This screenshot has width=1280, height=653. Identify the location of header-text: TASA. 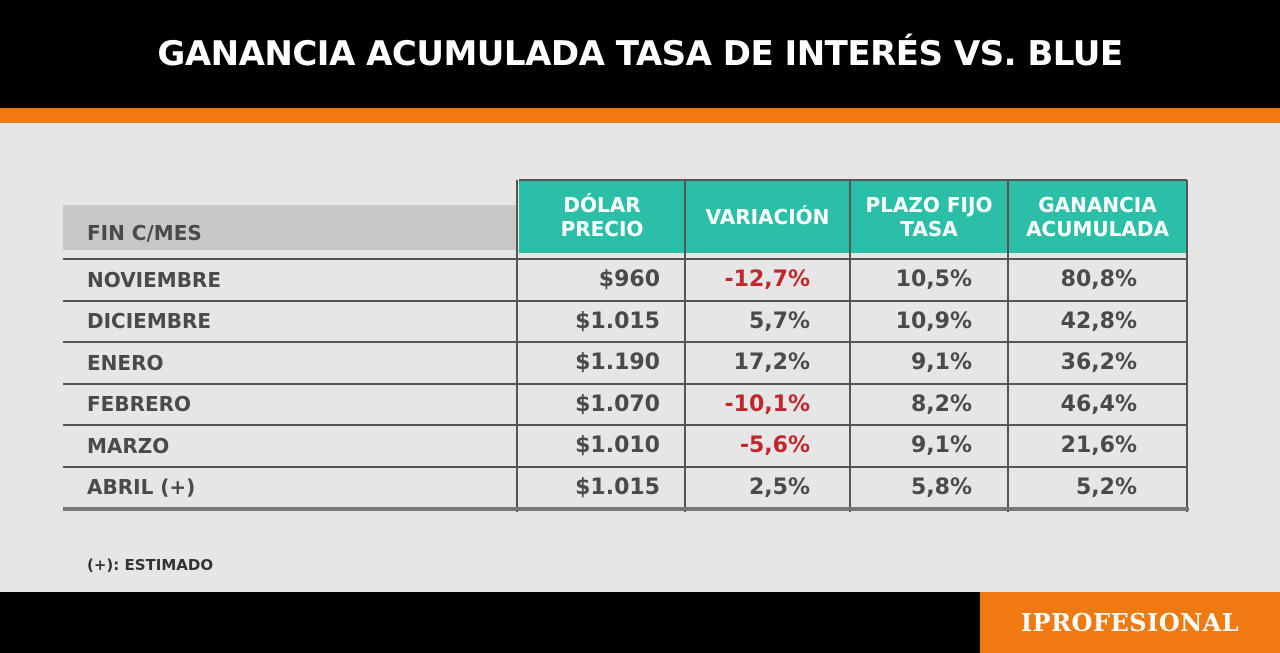
(929, 228).